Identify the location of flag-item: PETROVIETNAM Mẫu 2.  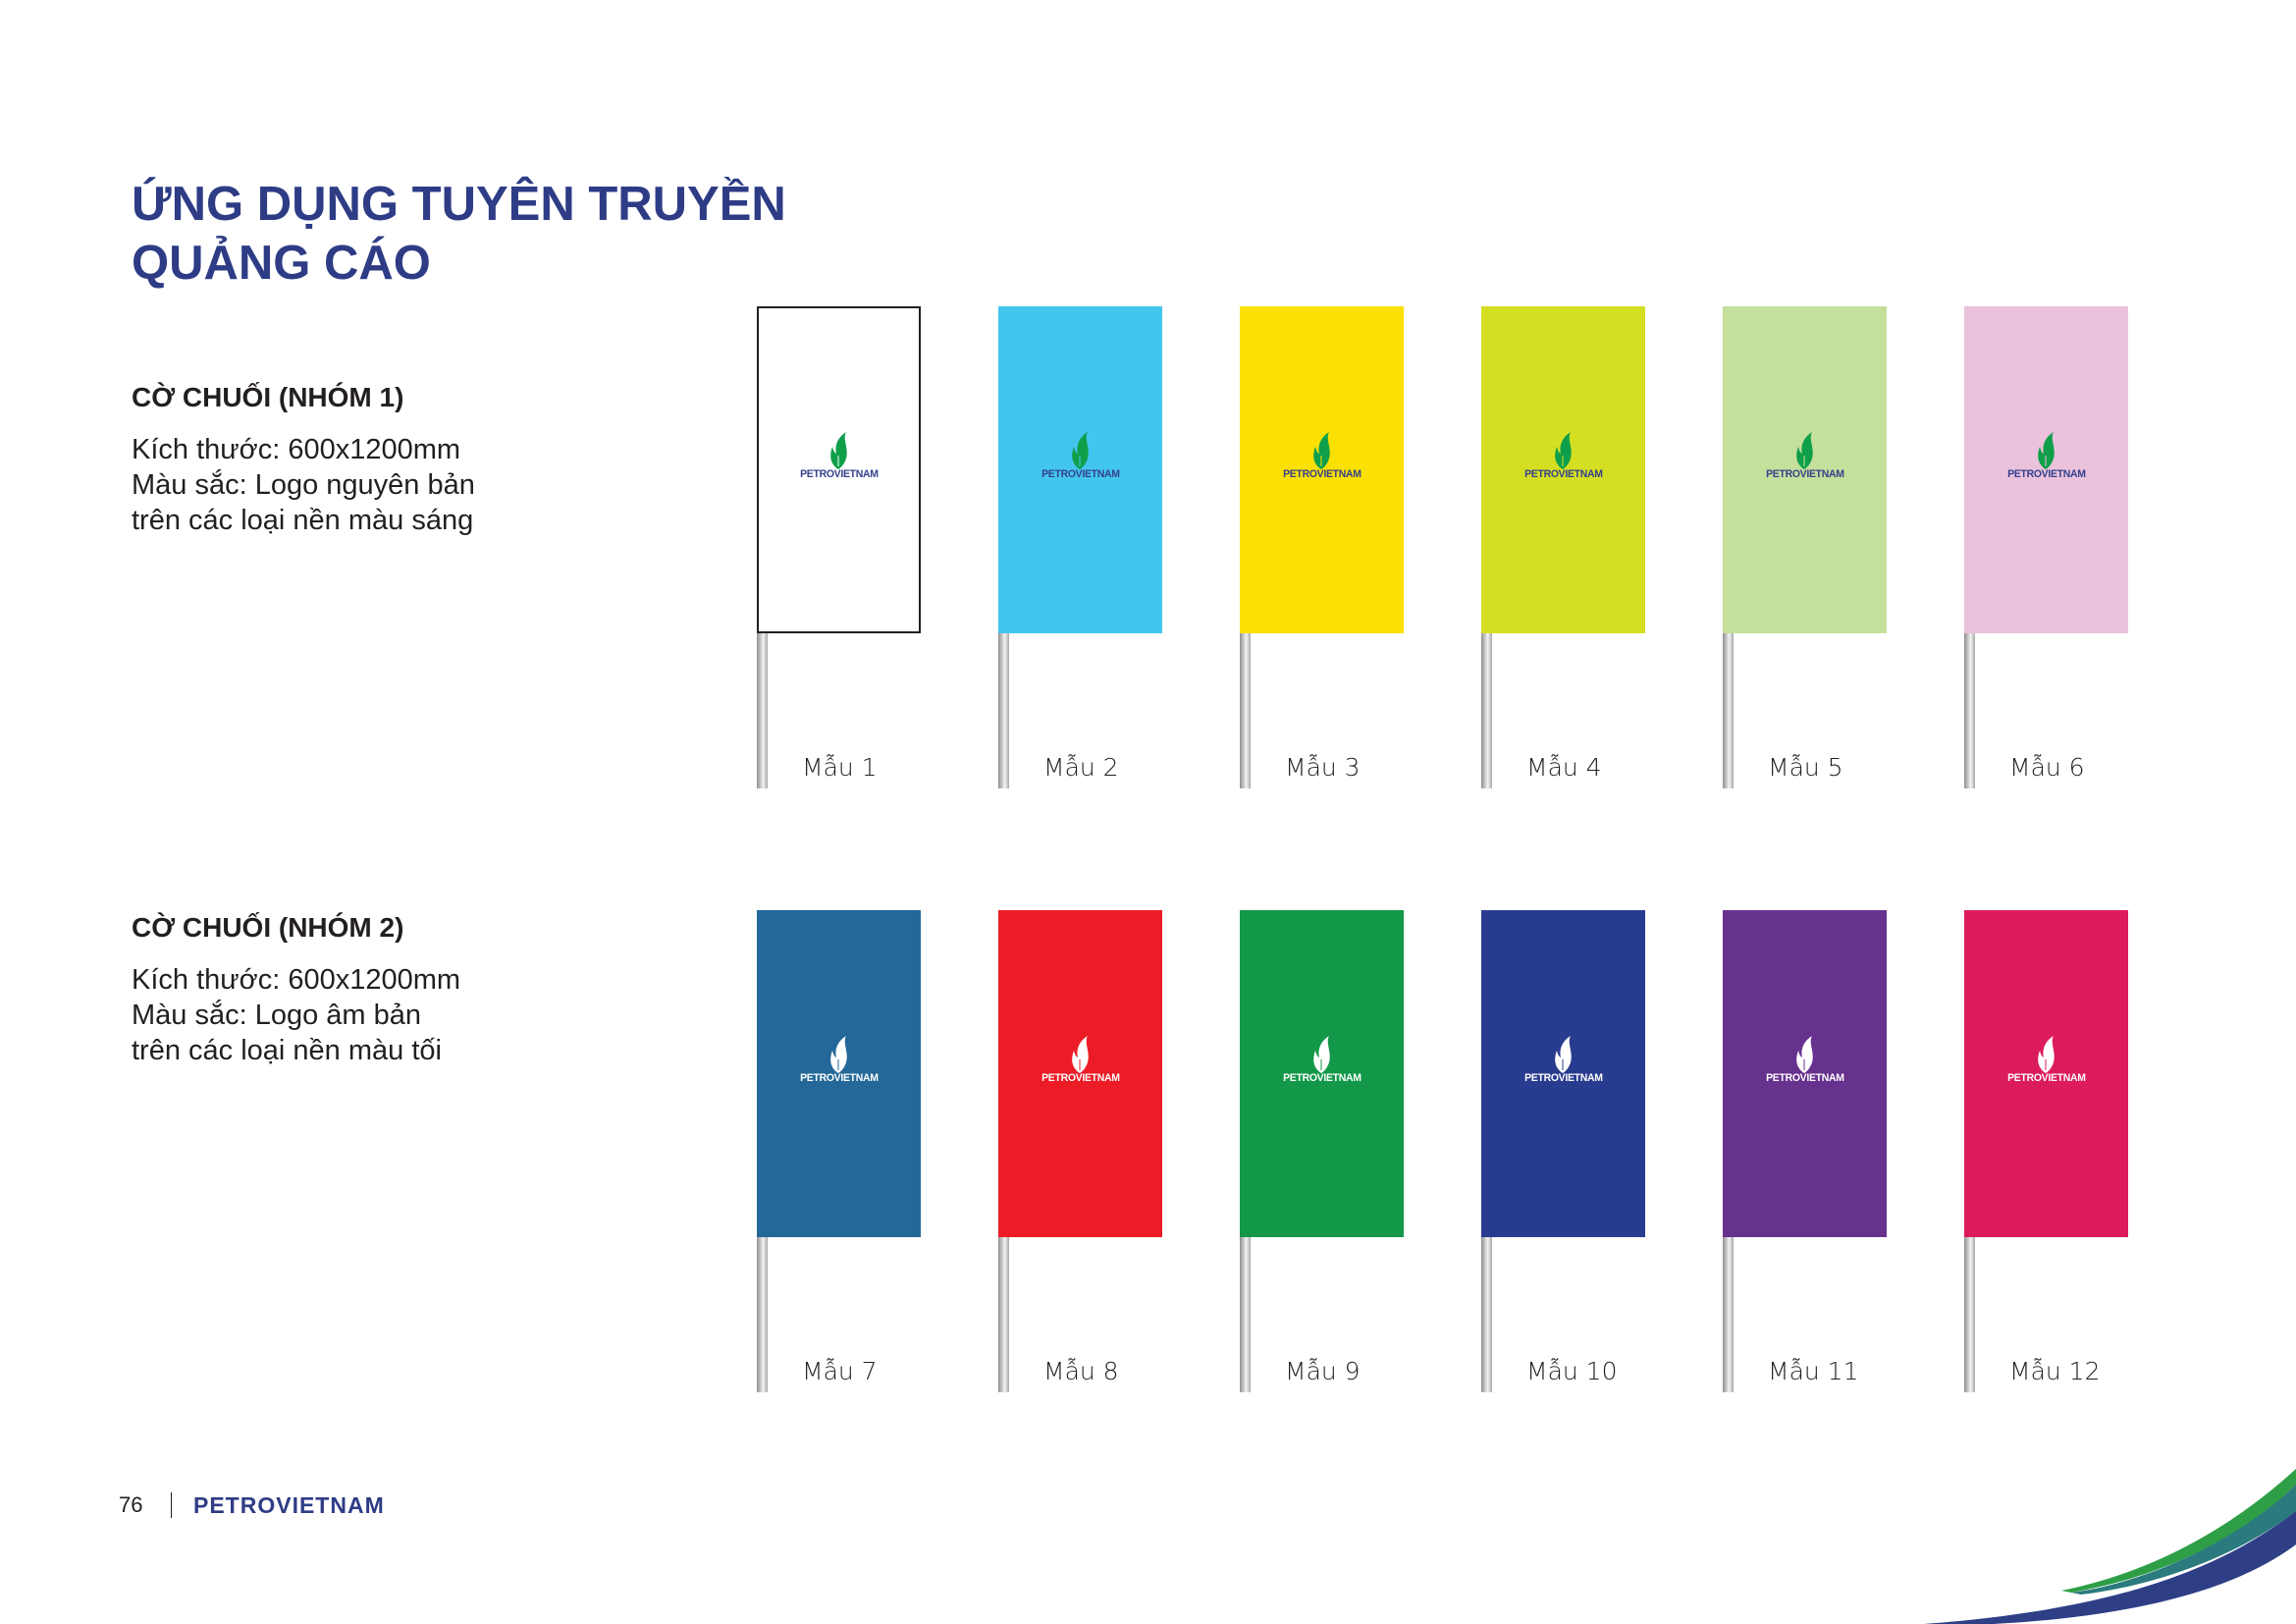
(1081, 547).